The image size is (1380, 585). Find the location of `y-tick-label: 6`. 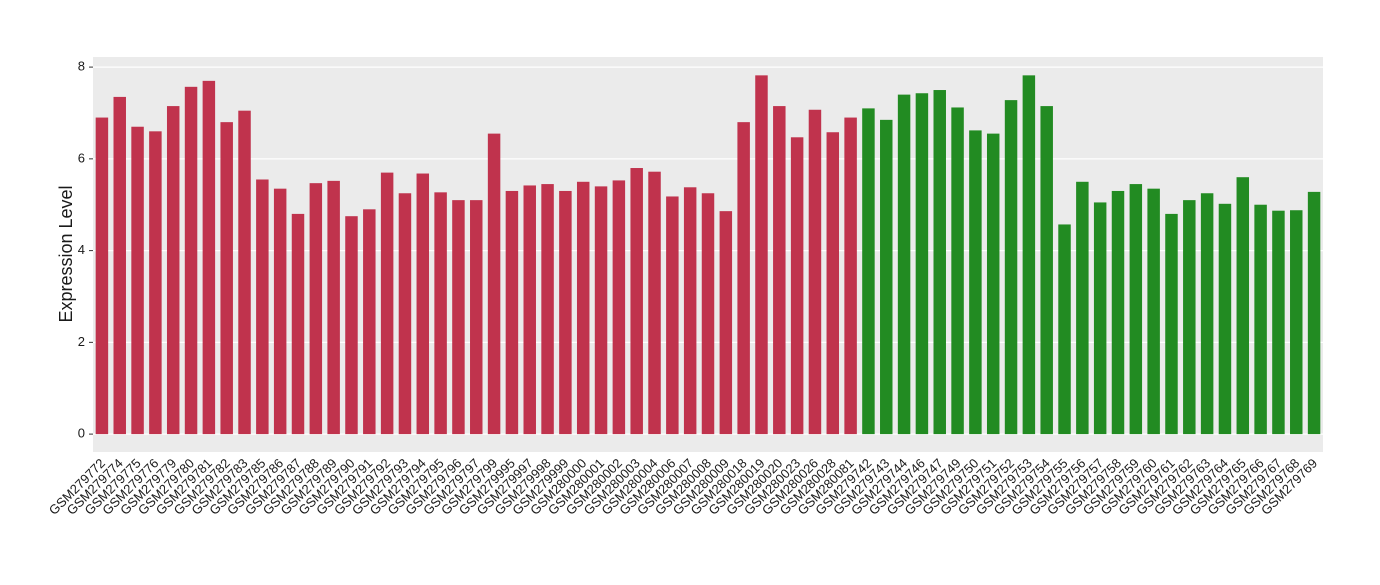

y-tick-label: 6 is located at coordinates (81, 157).